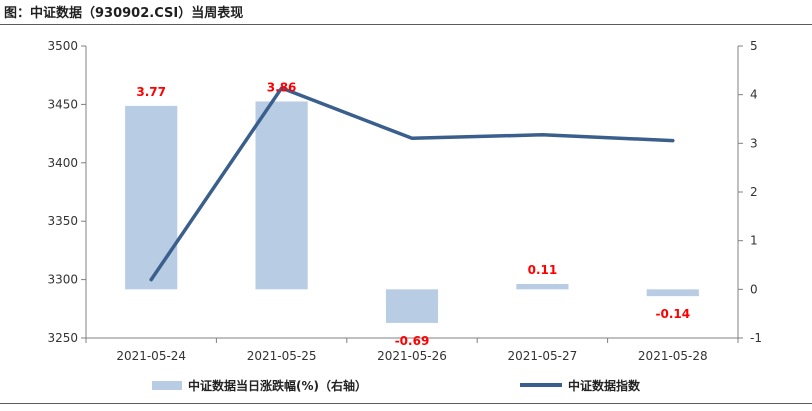 This screenshot has width=812, height=411. I want to click on y-right-tick-label: 3, so click(754, 143).